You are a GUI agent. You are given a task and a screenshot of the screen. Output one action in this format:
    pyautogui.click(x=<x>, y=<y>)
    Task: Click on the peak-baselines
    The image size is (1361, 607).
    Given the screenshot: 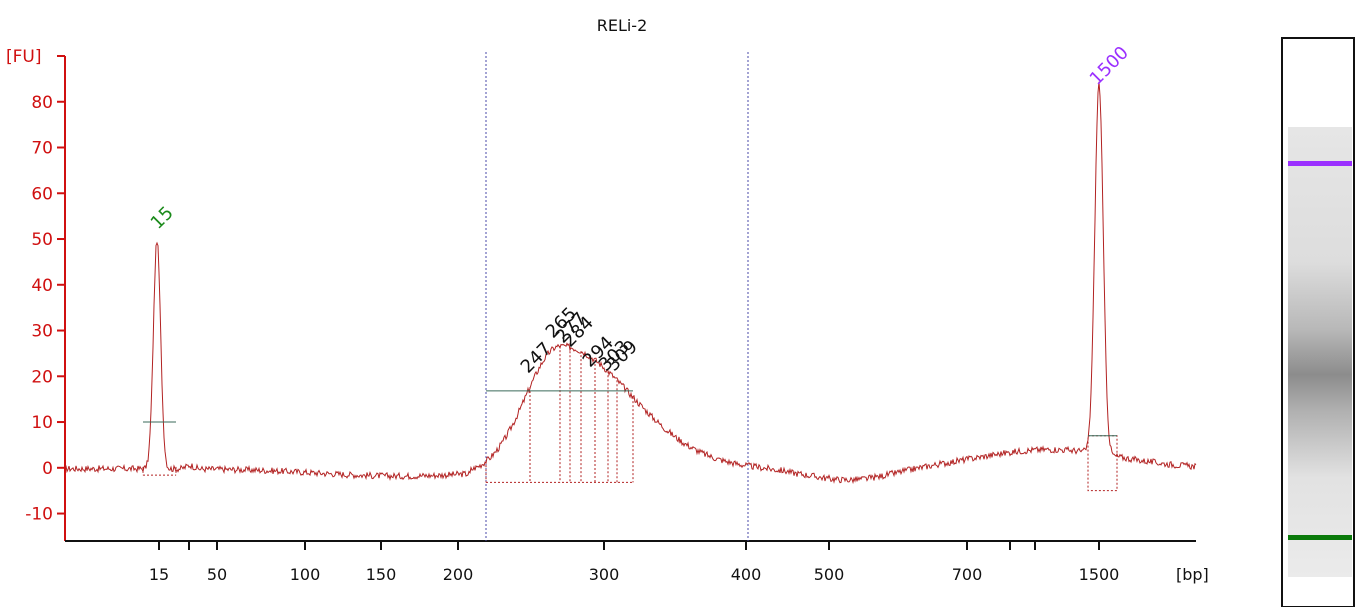 What is the action you would take?
    pyautogui.click(x=630, y=413)
    